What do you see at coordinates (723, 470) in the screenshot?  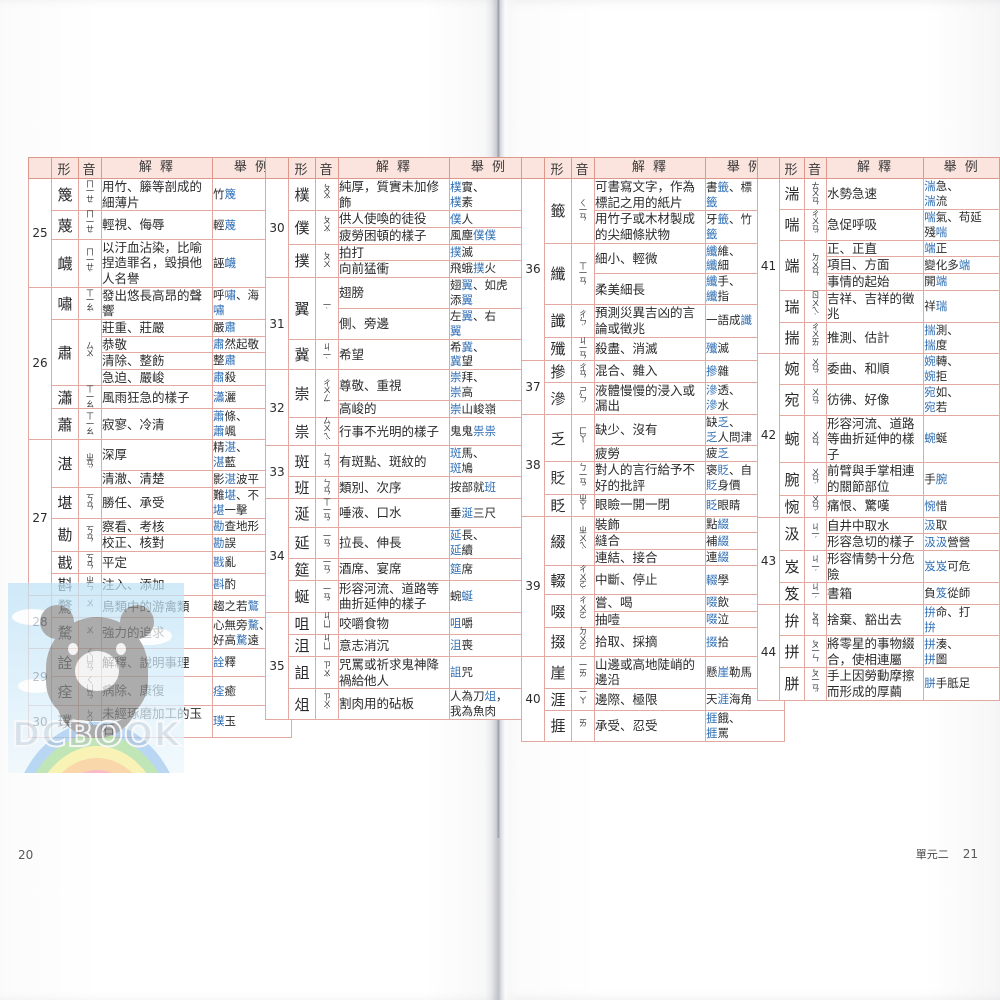 I see `example-target-char: 貶` at bounding box center [723, 470].